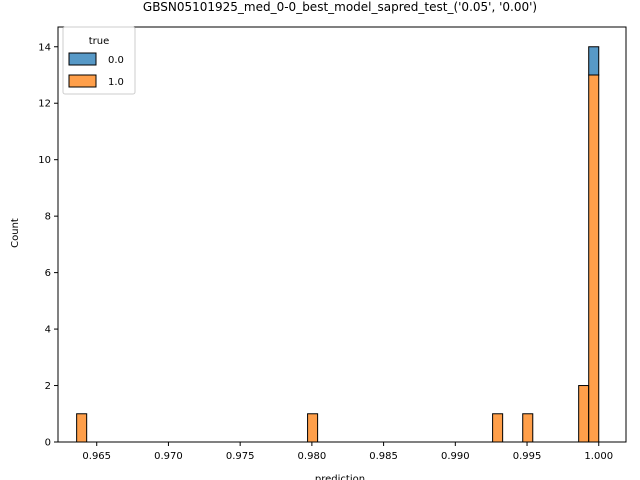 The width and height of the screenshot is (640, 480). I want to click on x-tick-label: 1.000, so click(598, 456).